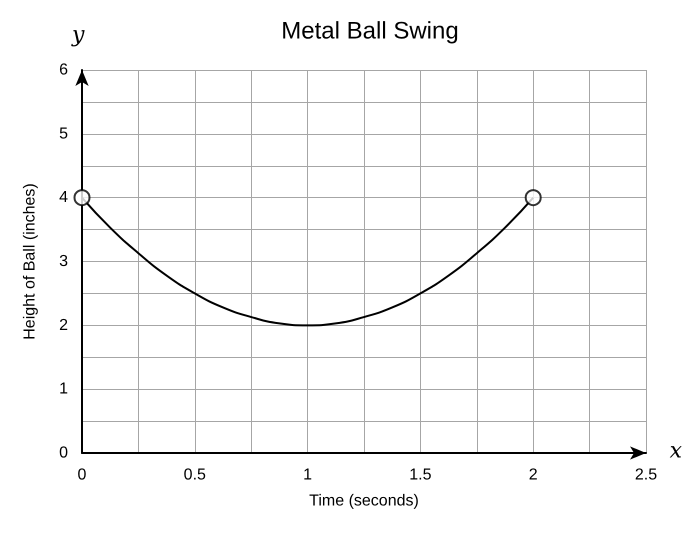 The height and width of the screenshot is (538, 686). I want to click on x-tick-label: 1.5, so click(420, 475).